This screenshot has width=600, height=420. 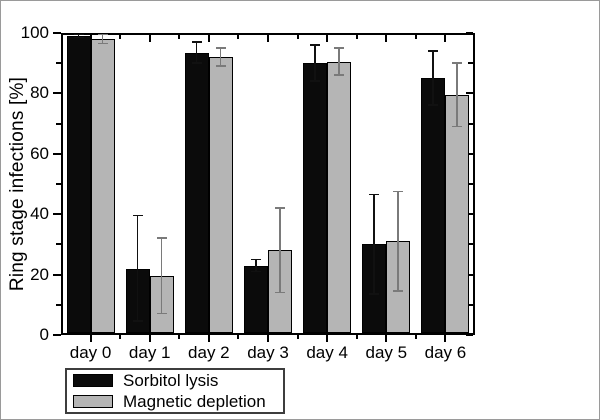 What do you see at coordinates (194, 401) in the screenshot?
I see `legend-label: Magnetic depletion` at bounding box center [194, 401].